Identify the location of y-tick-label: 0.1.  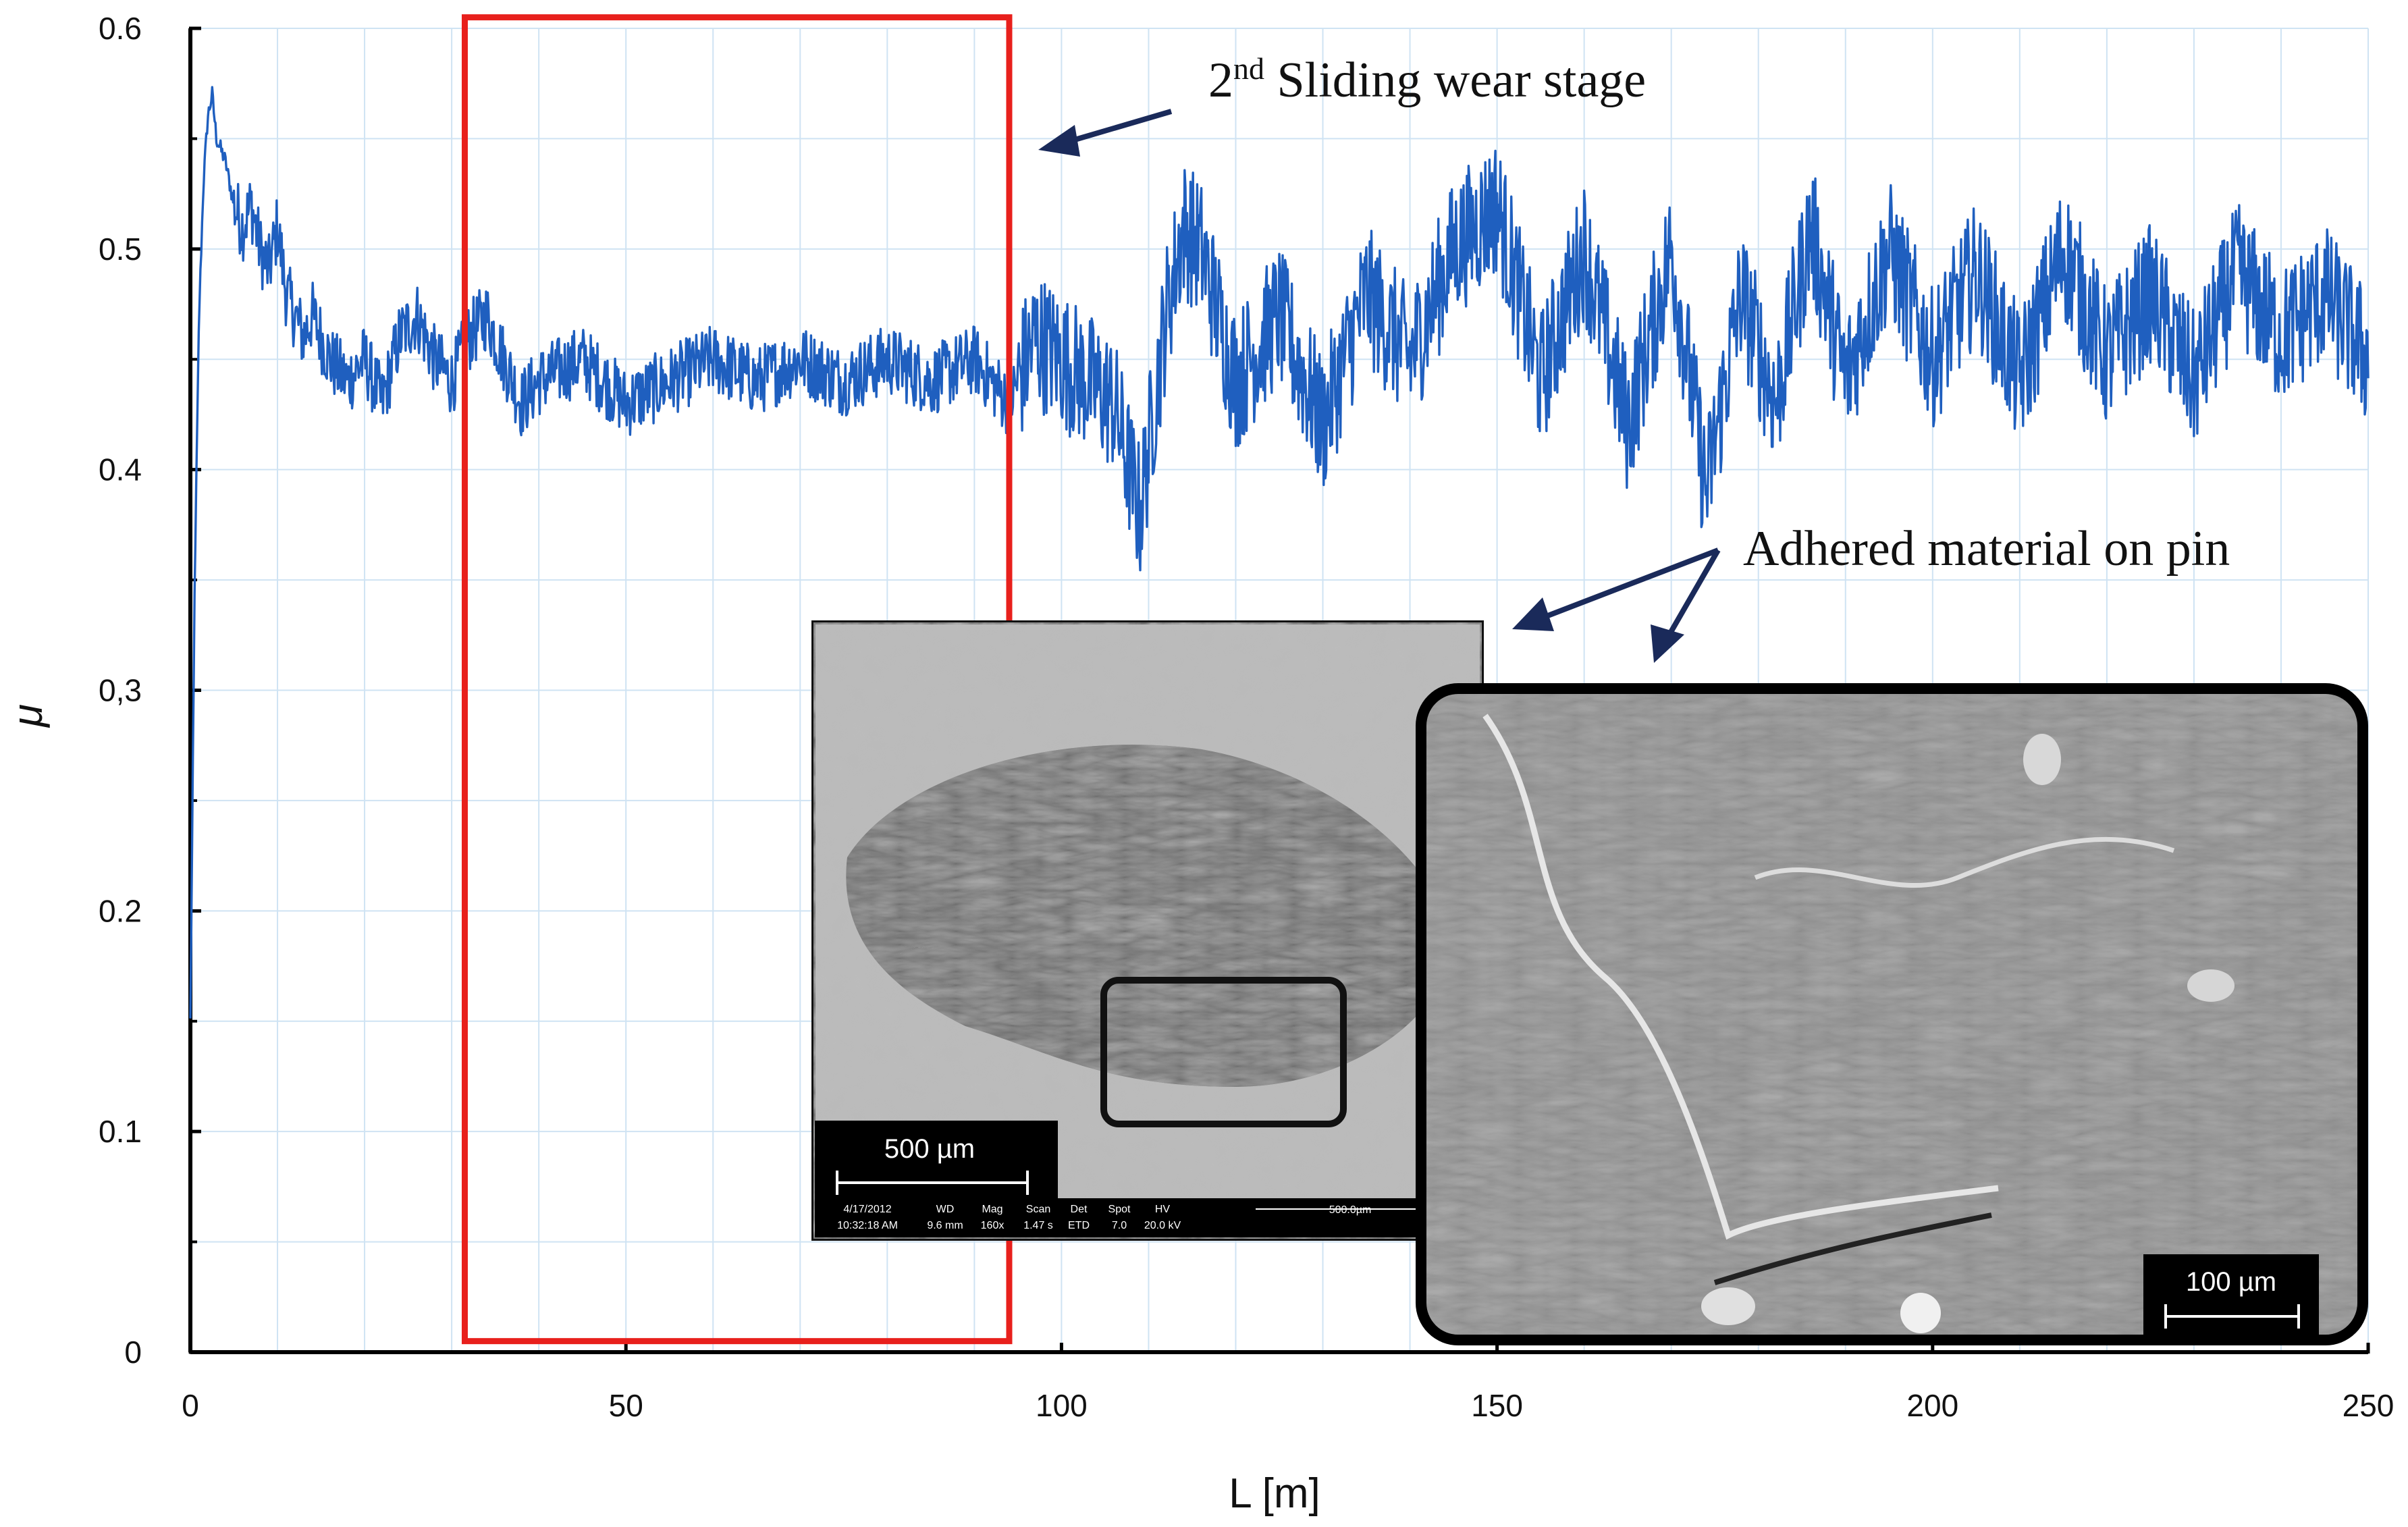
(121, 1131).